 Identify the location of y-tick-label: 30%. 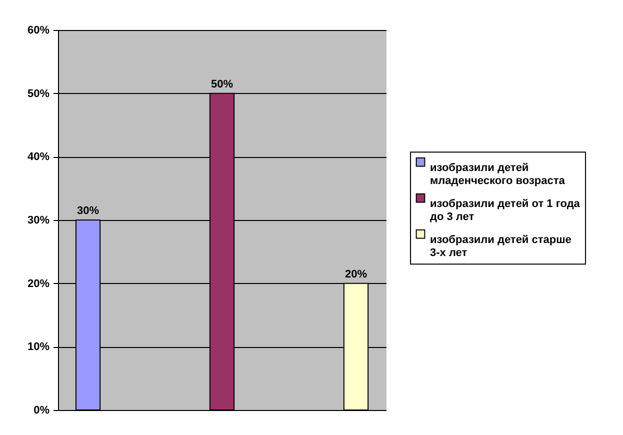
(38, 220).